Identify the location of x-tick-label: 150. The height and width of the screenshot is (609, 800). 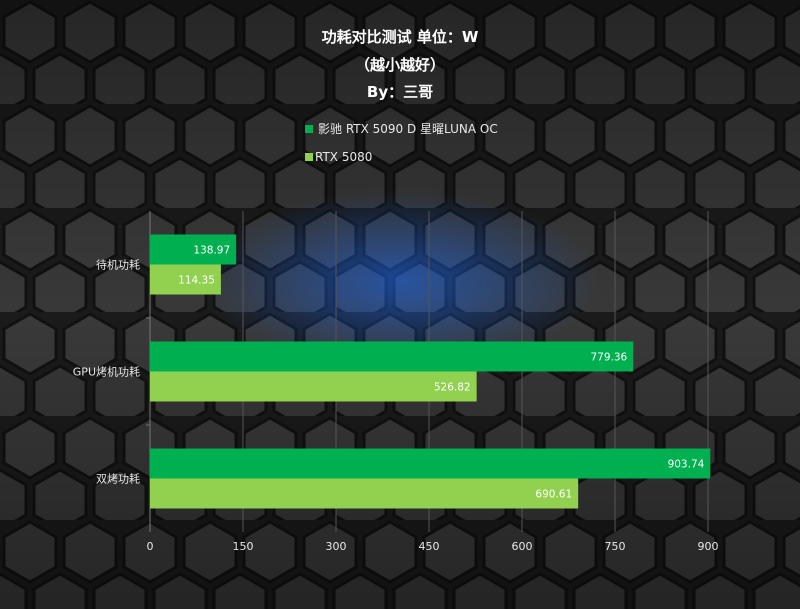
(243, 546).